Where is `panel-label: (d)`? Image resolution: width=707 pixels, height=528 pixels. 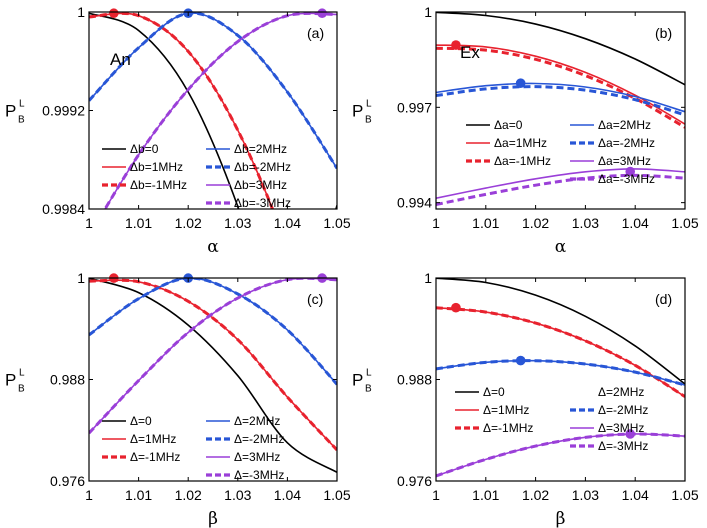 panel-label: (d) is located at coordinates (663, 299).